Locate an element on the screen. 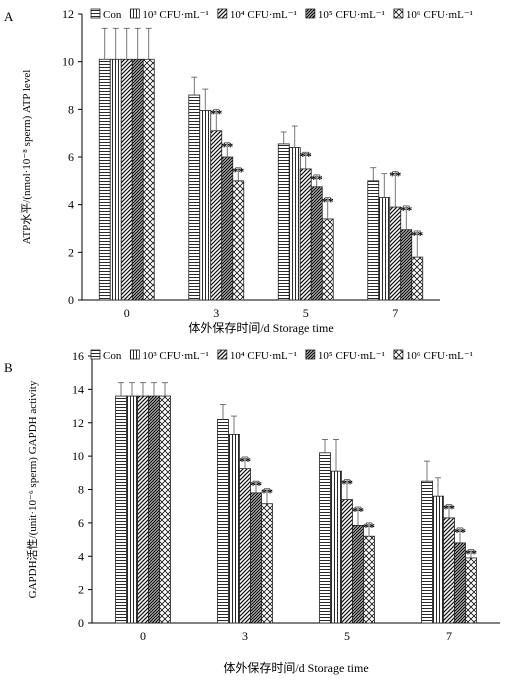 The height and width of the screenshot is (685, 522). y-tick-label: 14 is located at coordinates (78, 389).